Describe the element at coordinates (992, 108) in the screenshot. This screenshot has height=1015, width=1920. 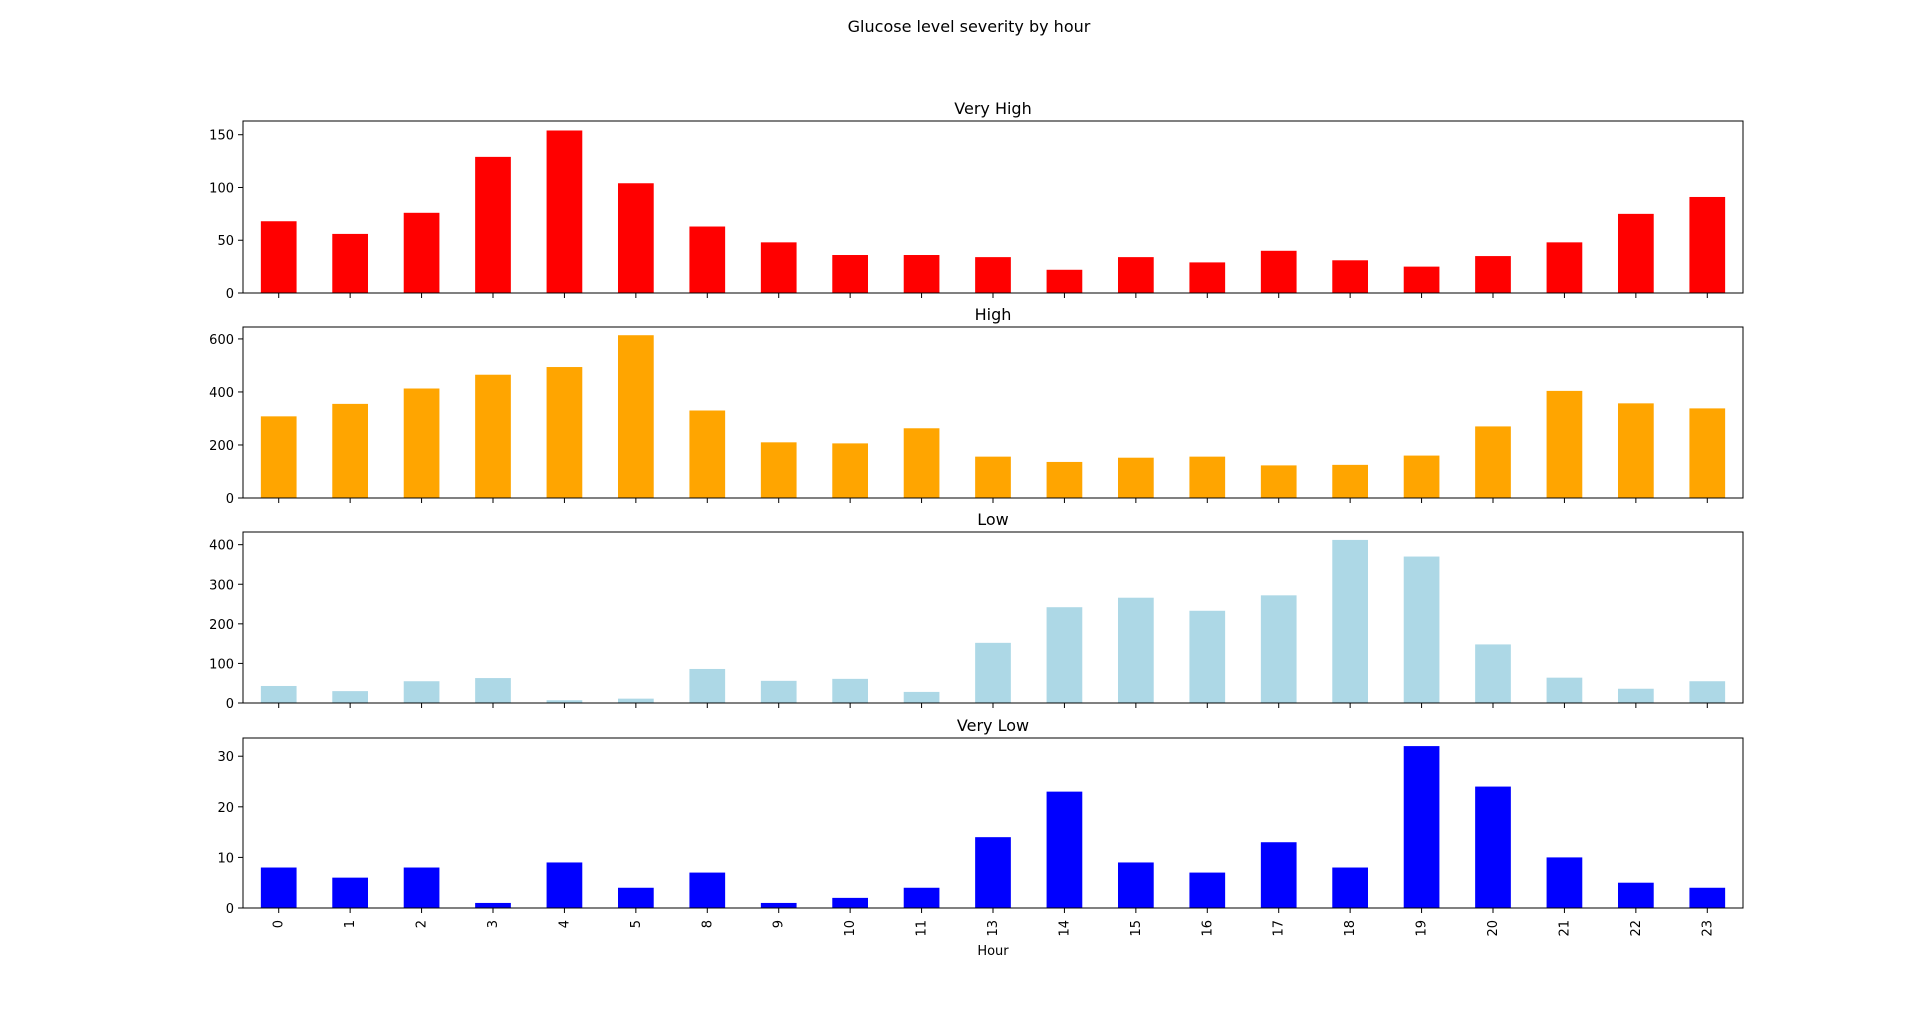
I see `subplot-title: Very High` at that location.